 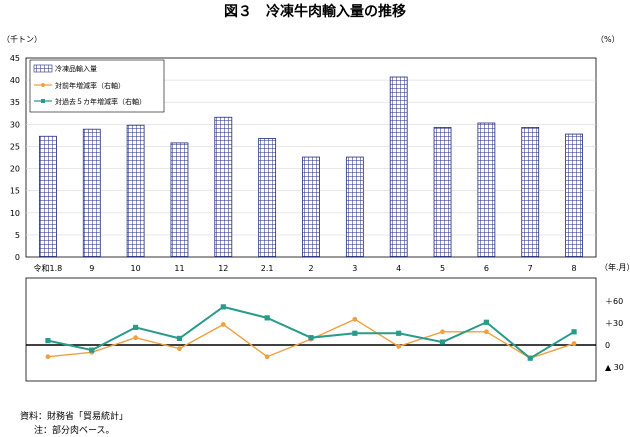 I want to click on chart-title: 図３ 冷凍牛肉輸入量の推移, so click(x=315, y=11).